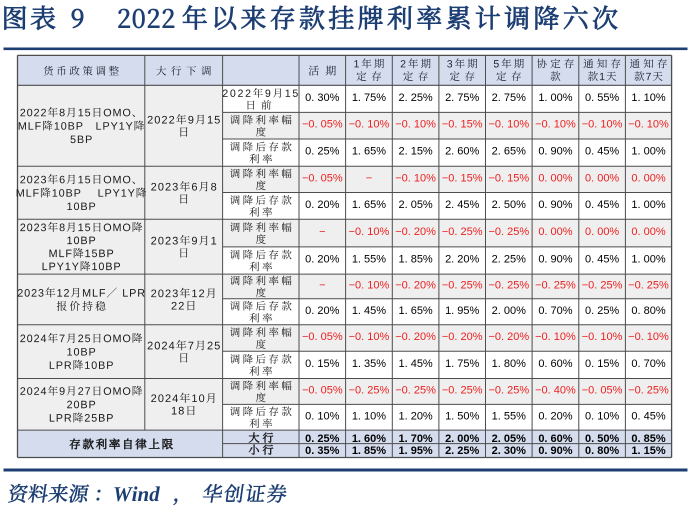 This screenshot has width=690, height=517. I want to click on svg-text: 2. 00%, so click(462, 439).